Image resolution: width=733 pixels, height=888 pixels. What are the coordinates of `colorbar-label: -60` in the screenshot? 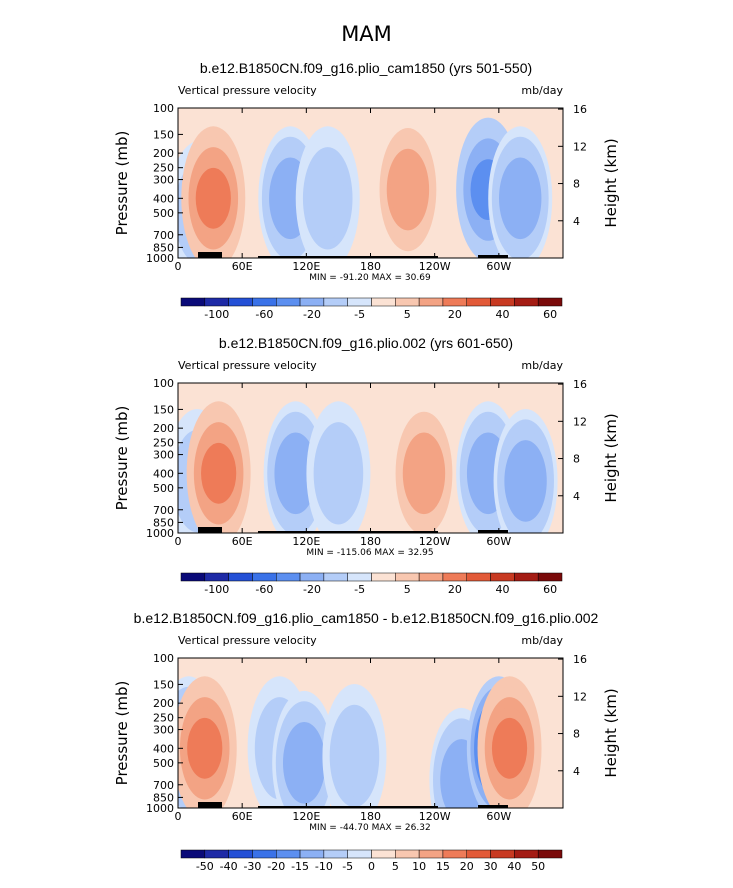 It's located at (264, 314).